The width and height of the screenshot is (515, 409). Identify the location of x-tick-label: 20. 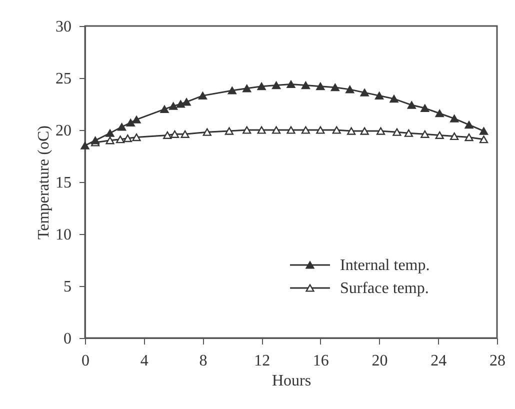
(380, 361).